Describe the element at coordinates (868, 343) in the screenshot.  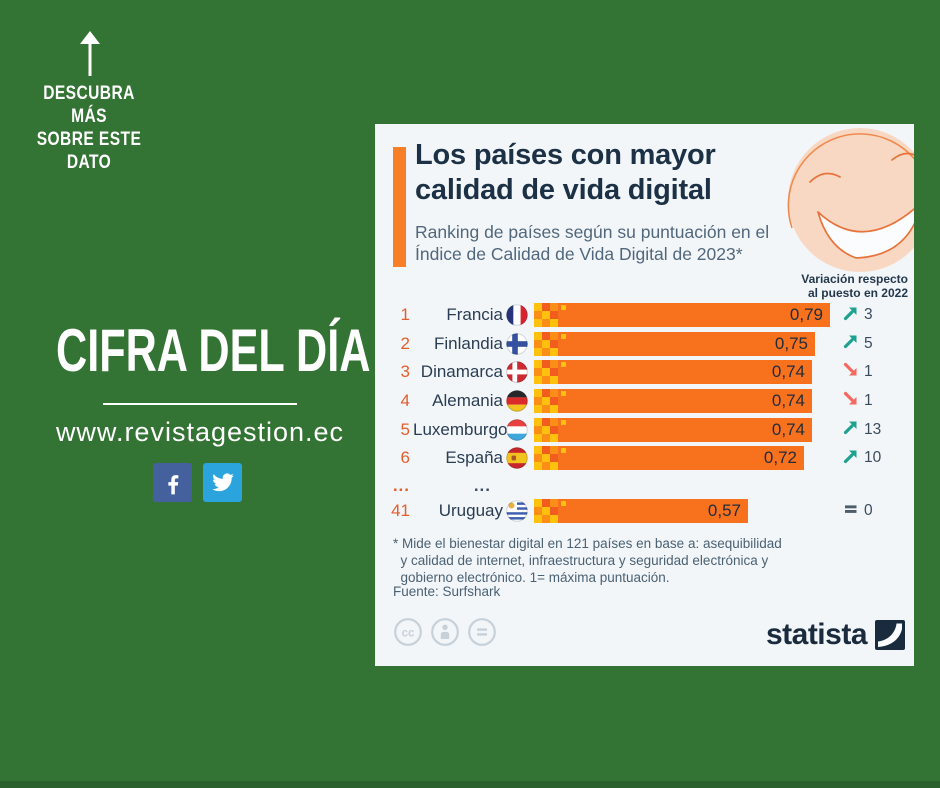
I see `change-value: 5` at that location.